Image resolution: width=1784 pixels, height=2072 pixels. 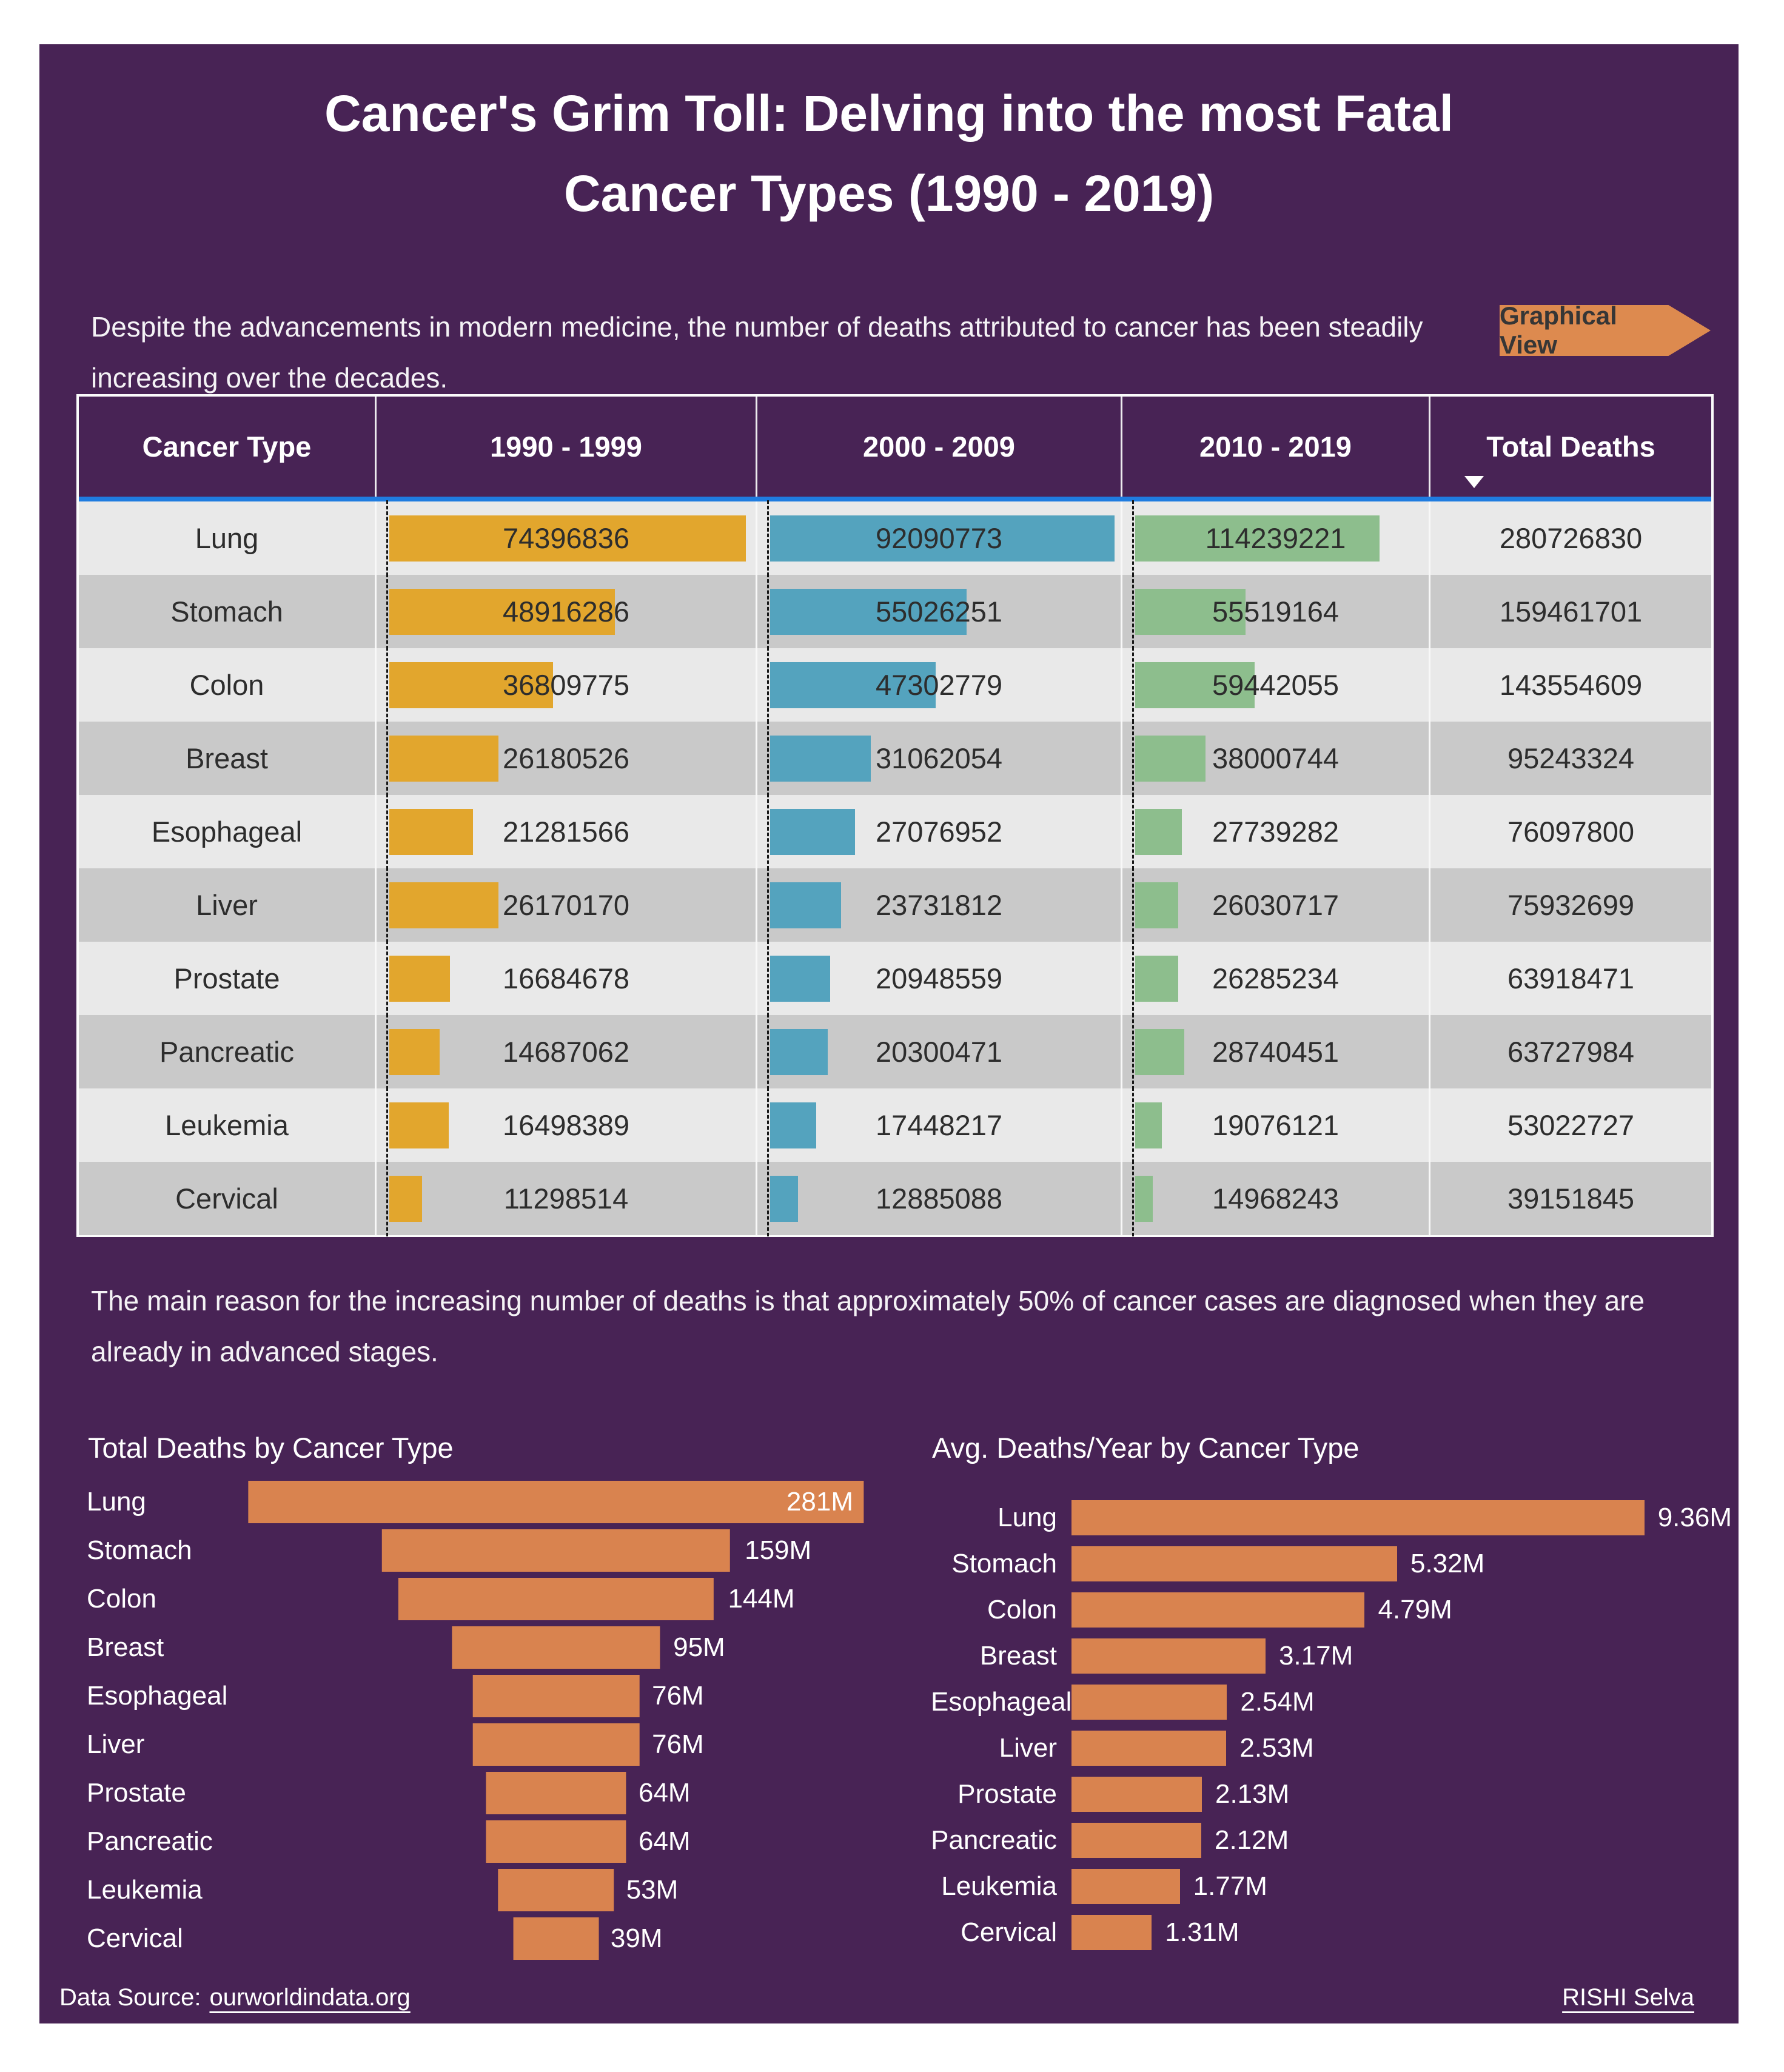 I want to click on column-header-2010-2019: 2010 - 2019, so click(x=1275, y=447).